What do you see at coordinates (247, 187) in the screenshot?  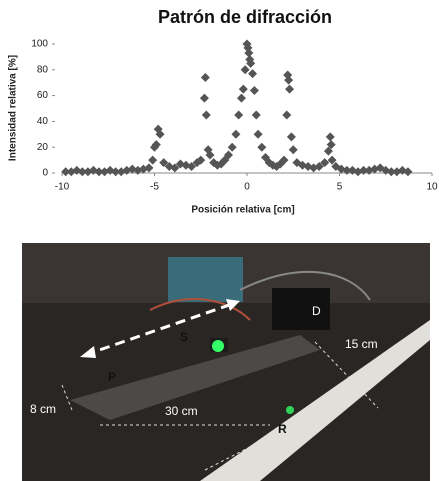 I see `x-tick-label: 0` at bounding box center [247, 187].